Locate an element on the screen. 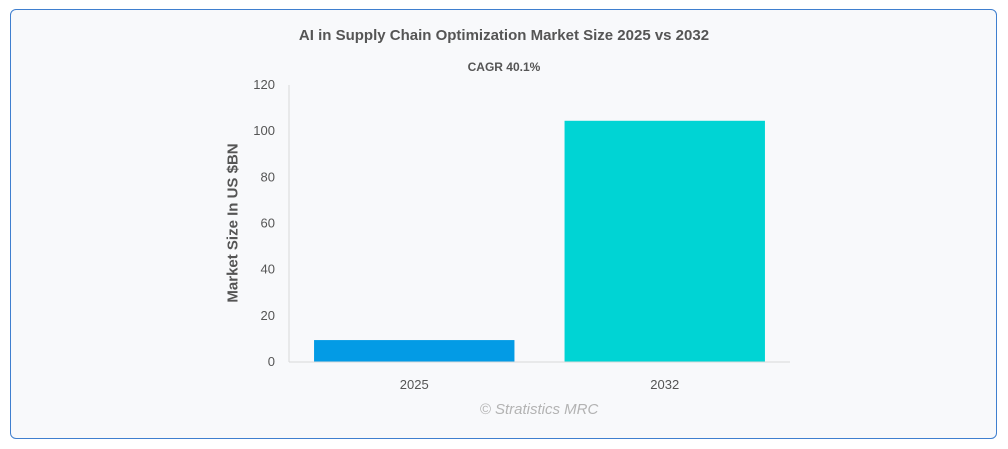 The image size is (1008, 449). y-tick-label: 40 is located at coordinates (268, 269).